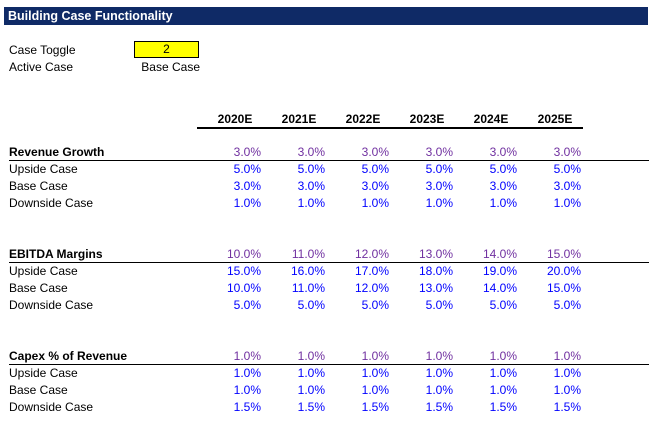 The width and height of the screenshot is (657, 434). Describe the element at coordinates (563, 271) in the screenshot. I see `case-value-cell: 20.0%` at that location.